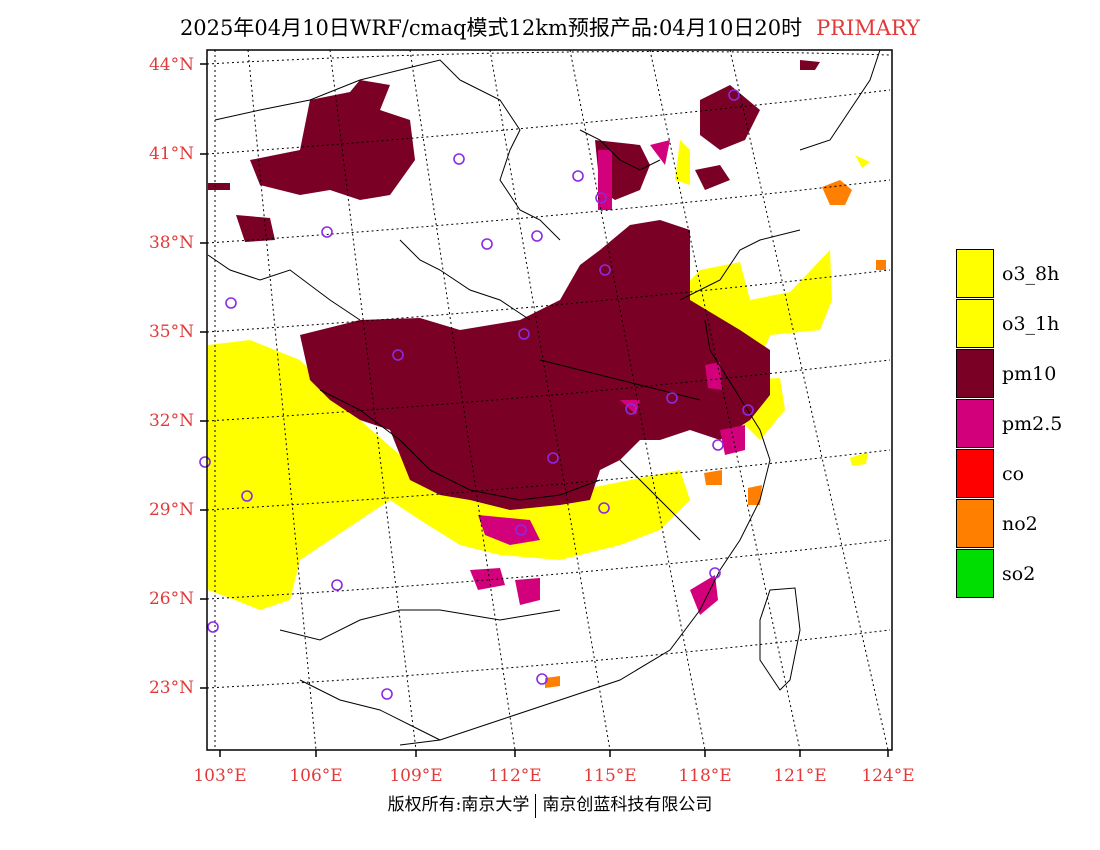  What do you see at coordinates (171, 154) in the screenshot?
I see `lat-label: 41°N` at bounding box center [171, 154].